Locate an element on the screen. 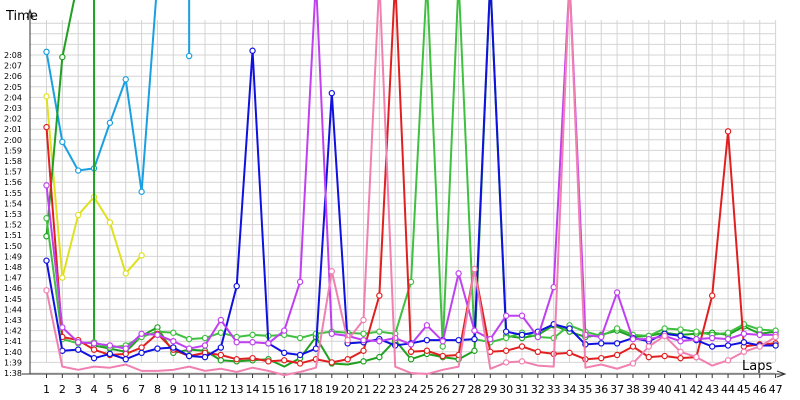 The width and height of the screenshot is (800, 400). x-tick-label: 14 is located at coordinates (253, 389).